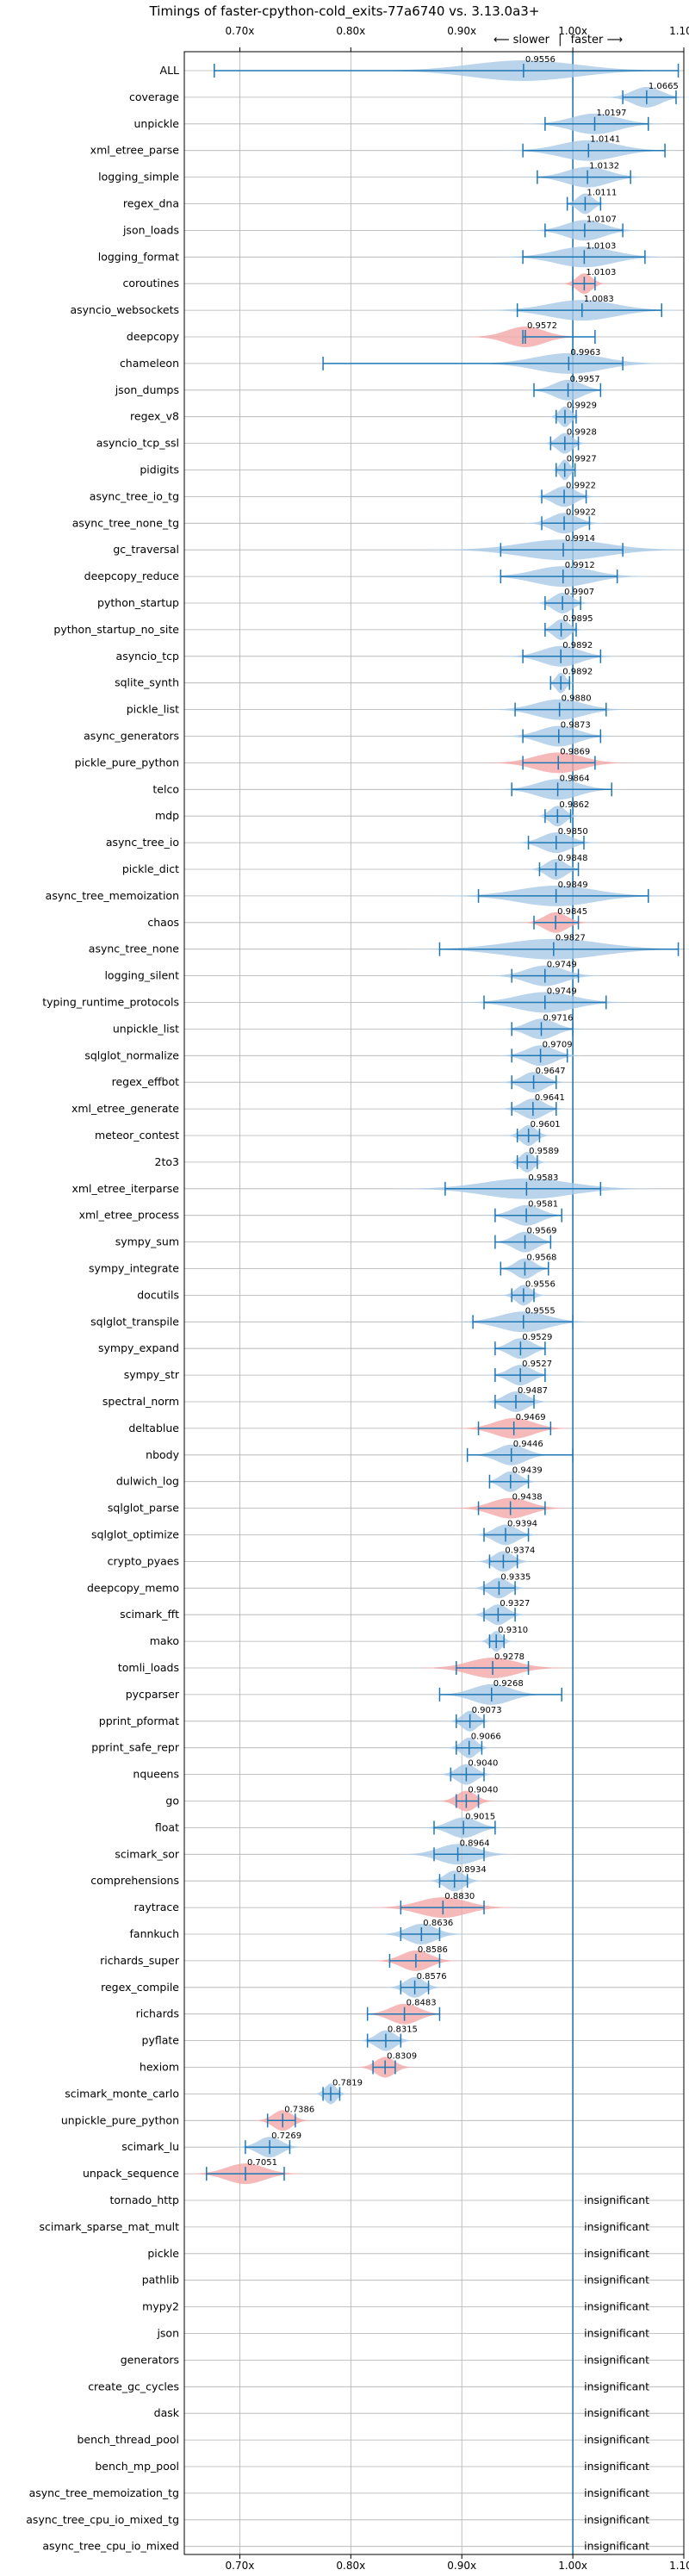 This screenshot has width=689, height=2576. I want to click on benchmark-label: richards, so click(157, 2014).